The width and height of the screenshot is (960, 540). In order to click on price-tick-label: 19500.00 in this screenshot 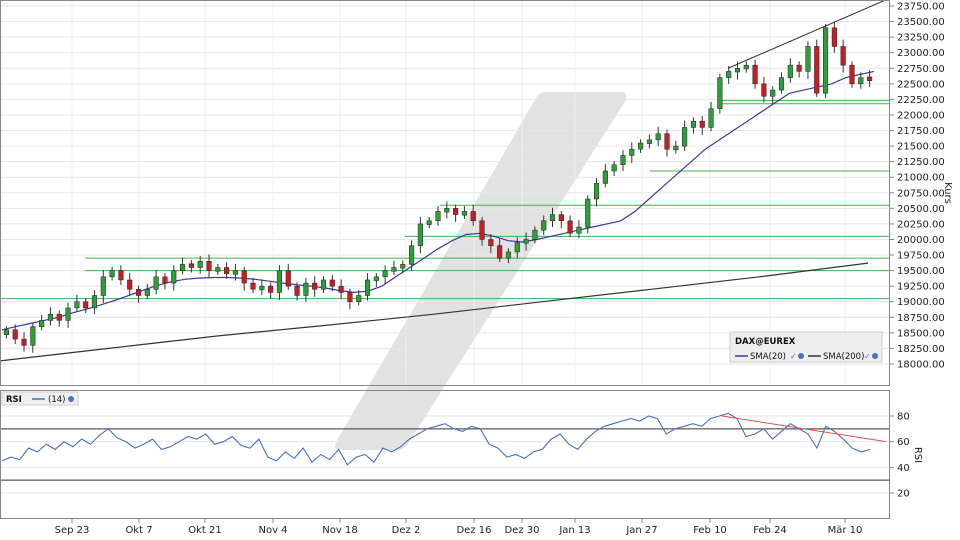, I will do `click(921, 271)`.